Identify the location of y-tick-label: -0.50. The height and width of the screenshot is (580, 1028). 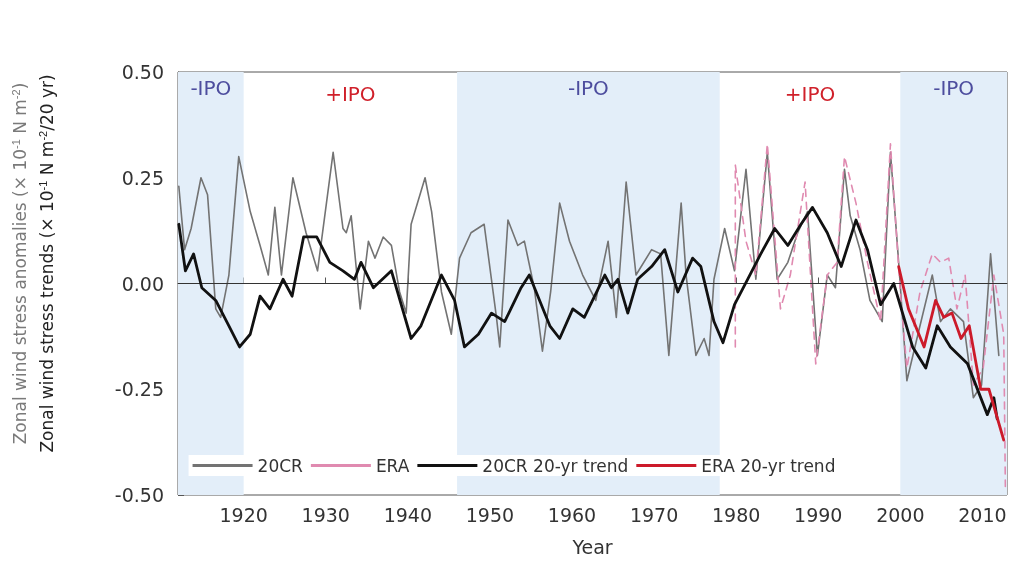
(139, 495).